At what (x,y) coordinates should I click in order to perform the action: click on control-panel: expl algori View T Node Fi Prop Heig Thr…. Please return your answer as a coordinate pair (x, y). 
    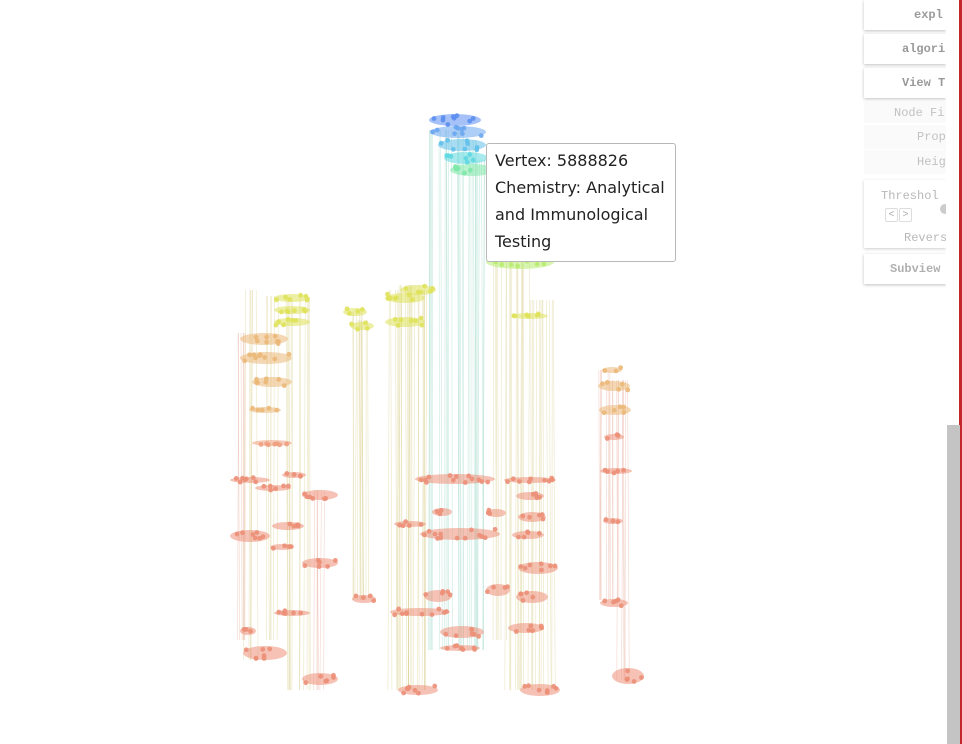
    Looking at the image, I should click on (905, 145).